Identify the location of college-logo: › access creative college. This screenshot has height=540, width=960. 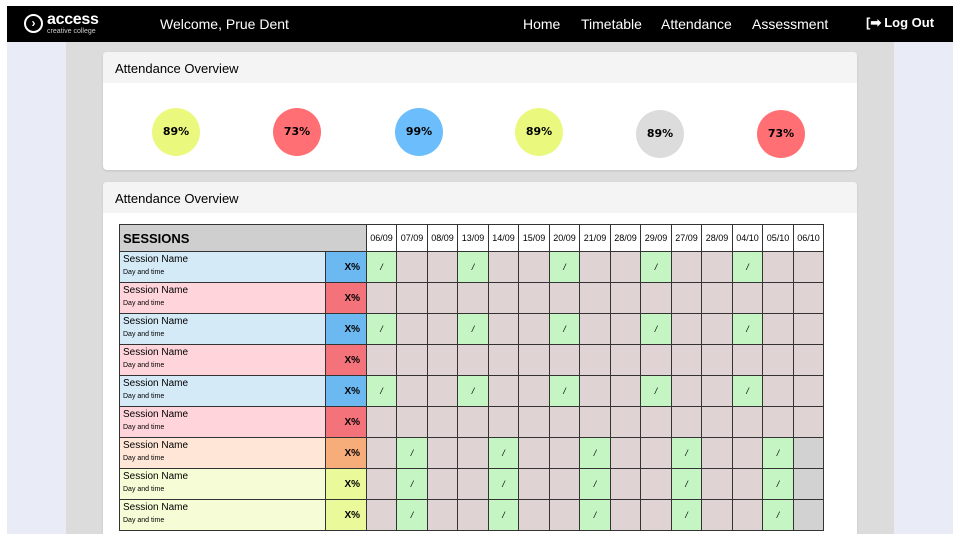
(64, 24).